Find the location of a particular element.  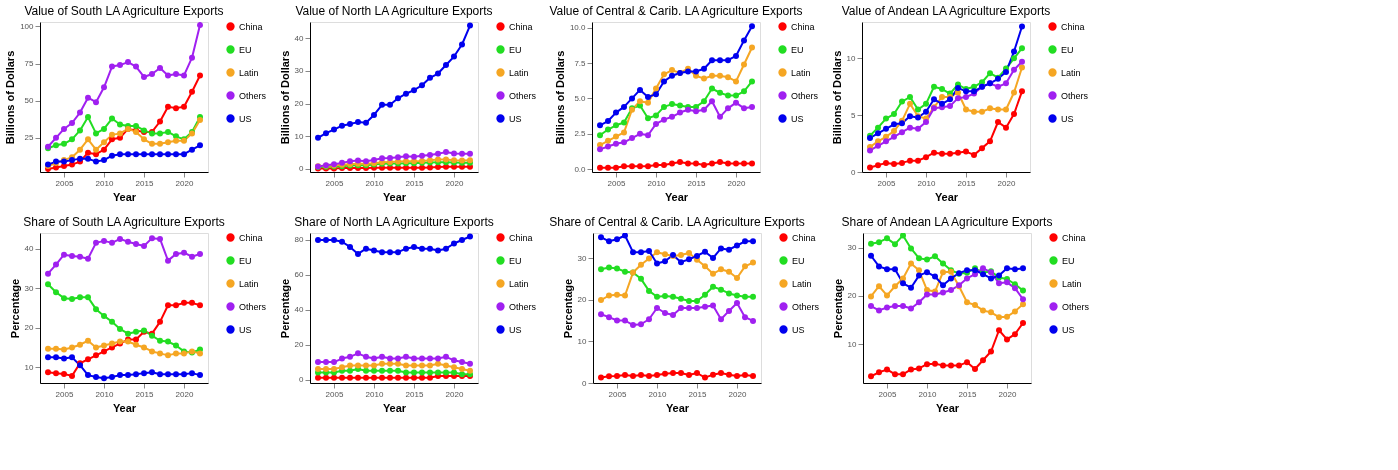

y-tick-label: 50 is located at coordinates (29, 101).